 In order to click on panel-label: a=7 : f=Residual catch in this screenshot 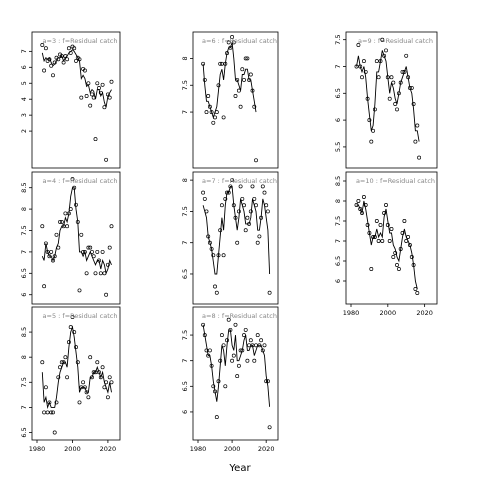, I will do `click(239, 181)`.